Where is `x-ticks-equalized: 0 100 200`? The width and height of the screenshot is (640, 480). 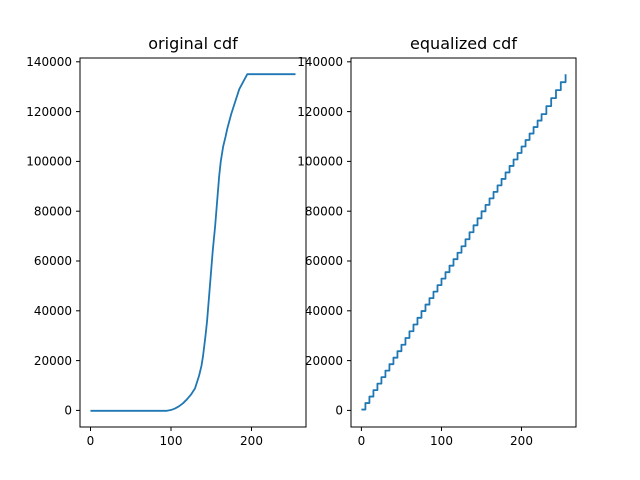
x-ticks-equalized: 0 100 200 is located at coordinates (445, 437).